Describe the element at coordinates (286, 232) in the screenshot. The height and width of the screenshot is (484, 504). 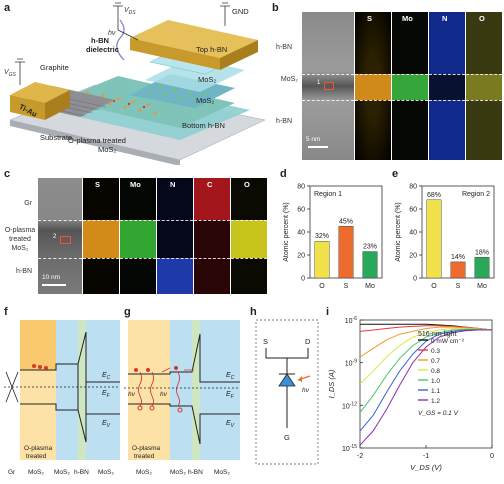
I see `d-ylabel: Atomic percent (%)` at that location.